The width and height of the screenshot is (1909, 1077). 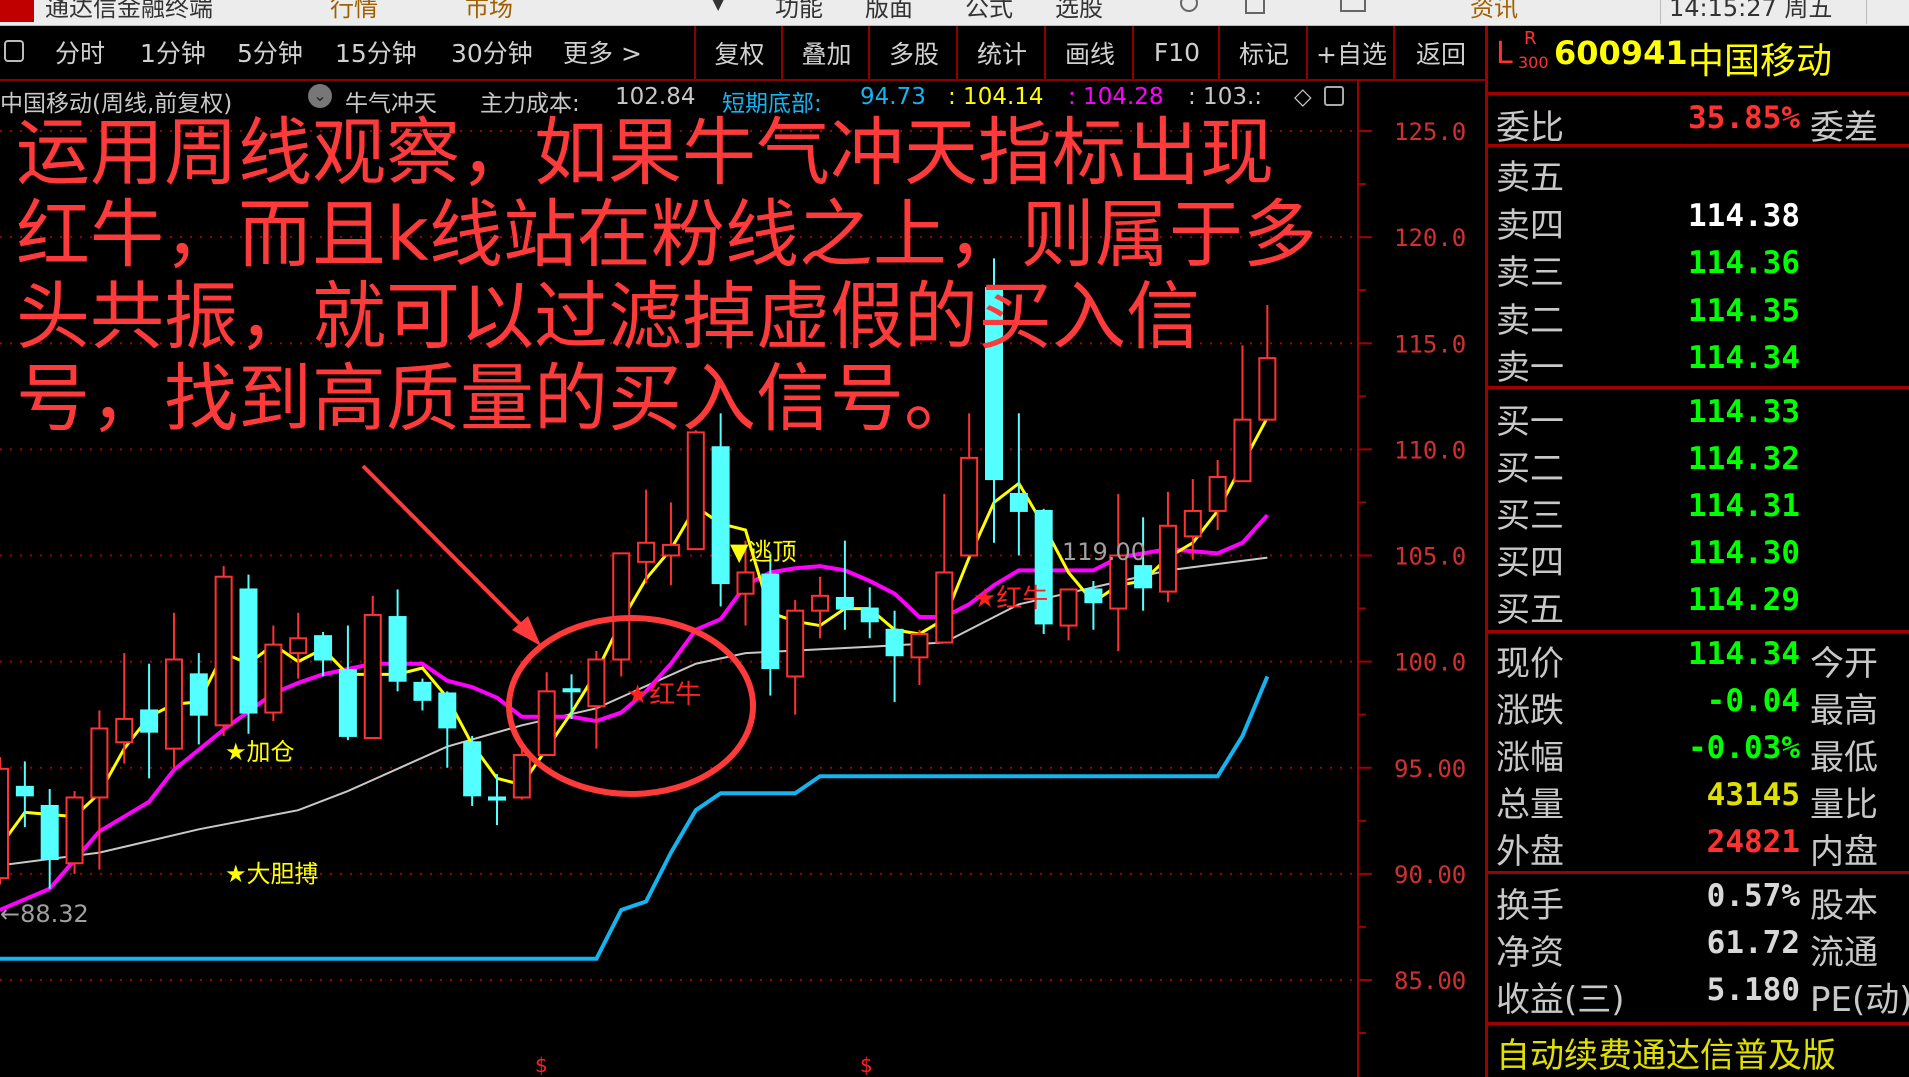 What do you see at coordinates (1079, 11) in the screenshot?
I see `menu-stock-picker: 选股` at bounding box center [1079, 11].